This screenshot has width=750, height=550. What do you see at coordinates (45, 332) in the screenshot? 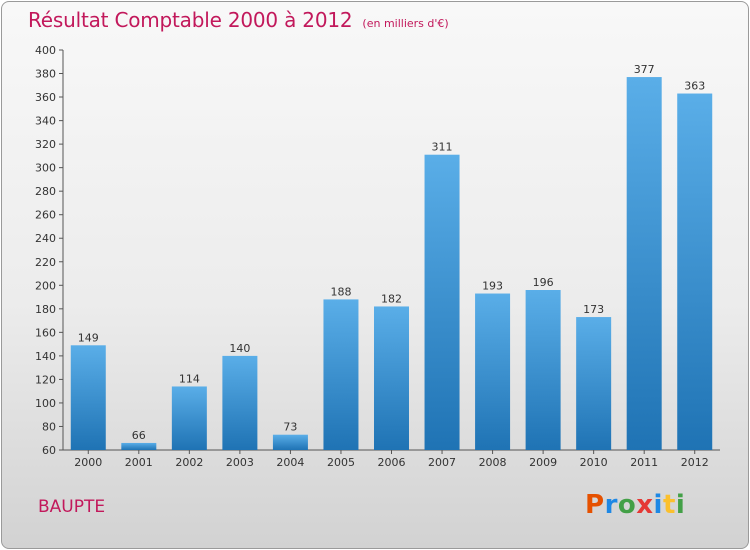
I see `y-tick-label: 160` at bounding box center [45, 332].